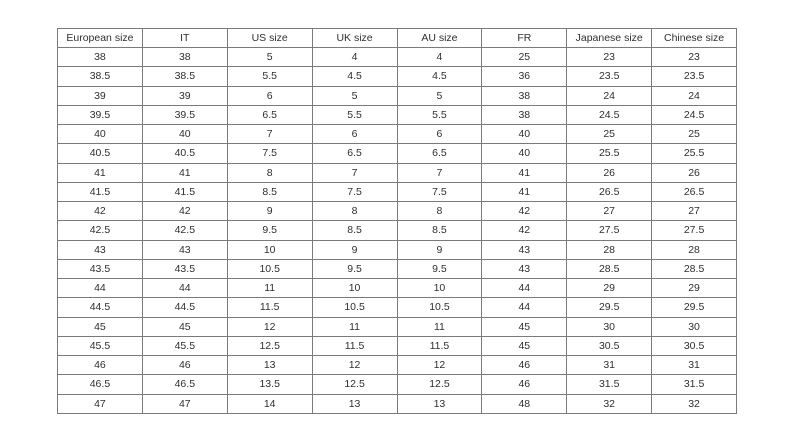  What do you see at coordinates (694, 230) in the screenshot?
I see `table-cell: 27.5` at bounding box center [694, 230].